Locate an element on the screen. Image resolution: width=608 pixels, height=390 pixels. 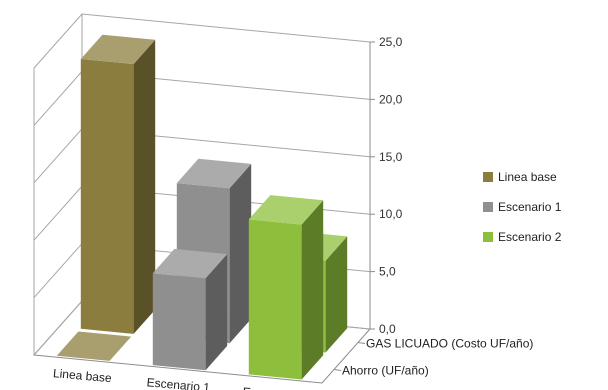
y-tick-label: 15,0 is located at coordinates (391, 157).